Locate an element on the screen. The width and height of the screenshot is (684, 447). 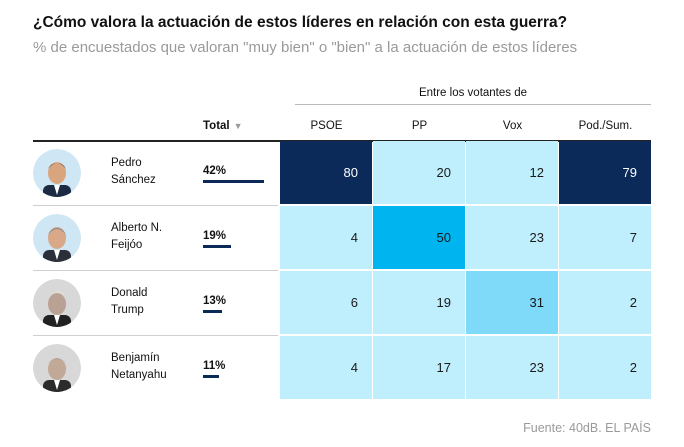
source-note: Fuente: 40dB. EL PAÍS is located at coordinates (587, 428).